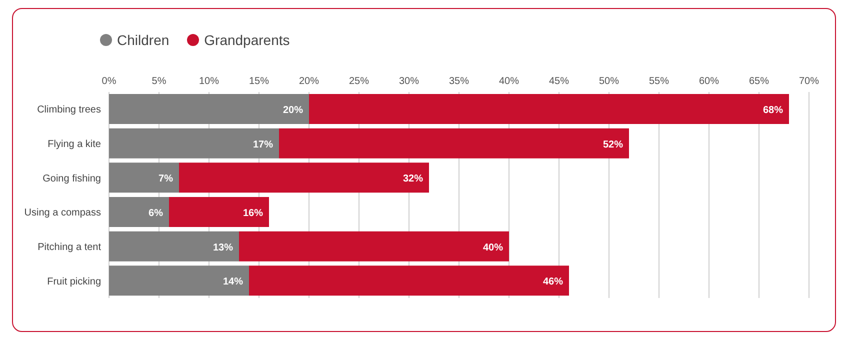  Describe the element at coordinates (293, 110) in the screenshot. I see `data-label: 20%` at that location.